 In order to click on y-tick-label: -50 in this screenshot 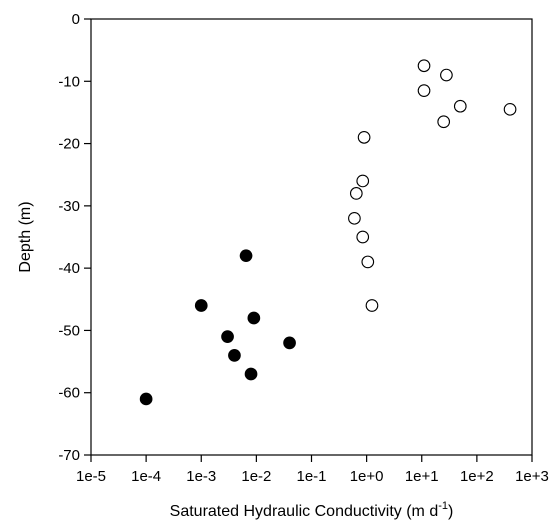, I will do `click(69, 330)`.